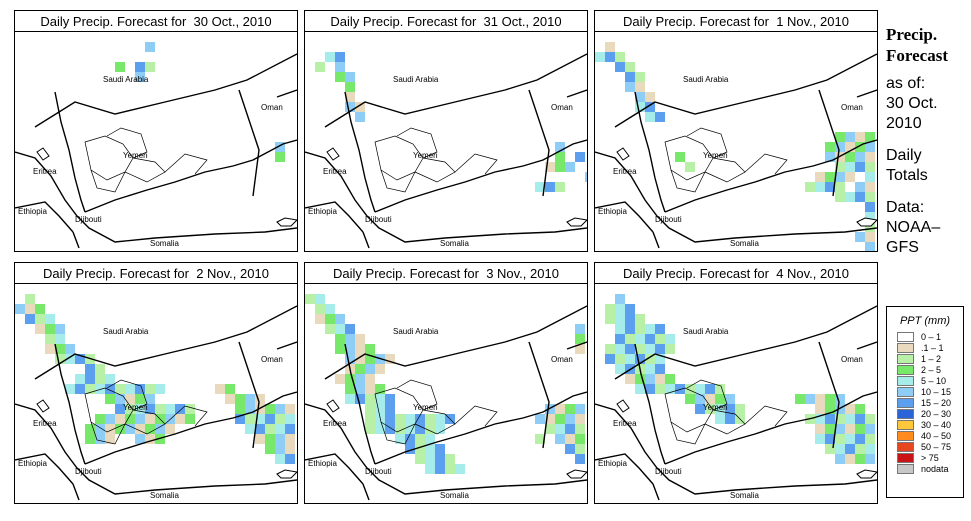 This screenshot has width=971, height=521. What do you see at coordinates (912, 103) in the screenshot?
I see `asof-date: 30 Oct.` at bounding box center [912, 103].